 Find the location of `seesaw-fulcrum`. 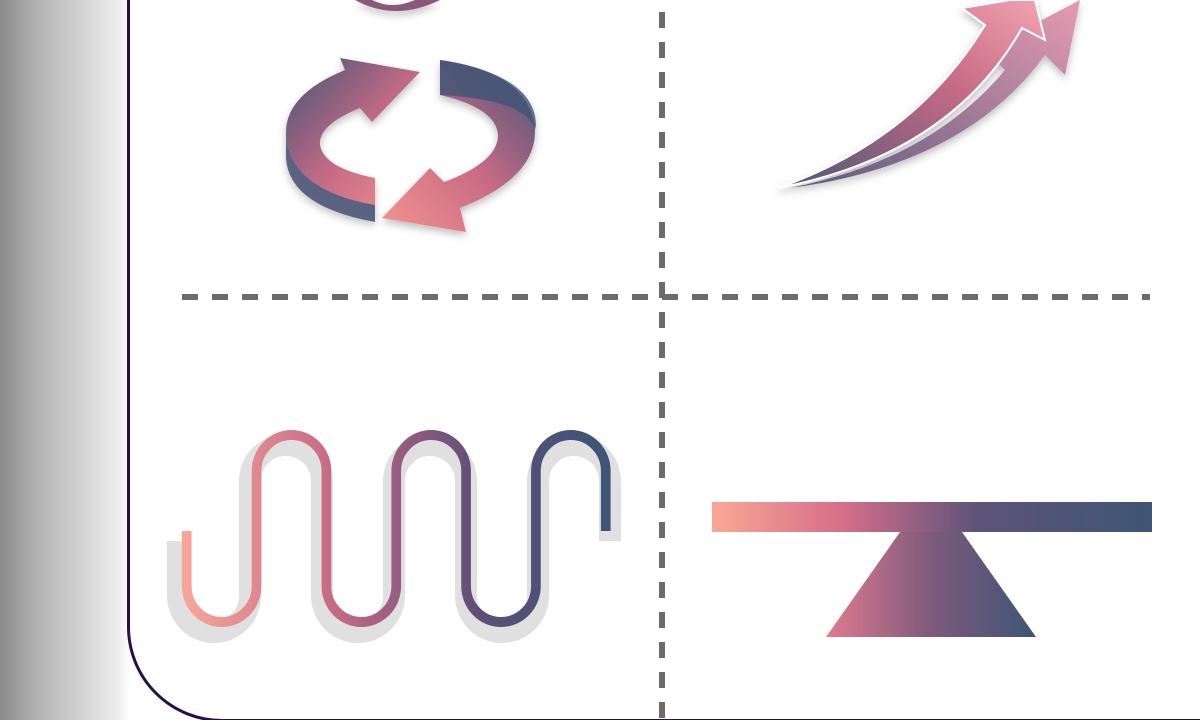

seesaw-fulcrum is located at coordinates (931, 584).